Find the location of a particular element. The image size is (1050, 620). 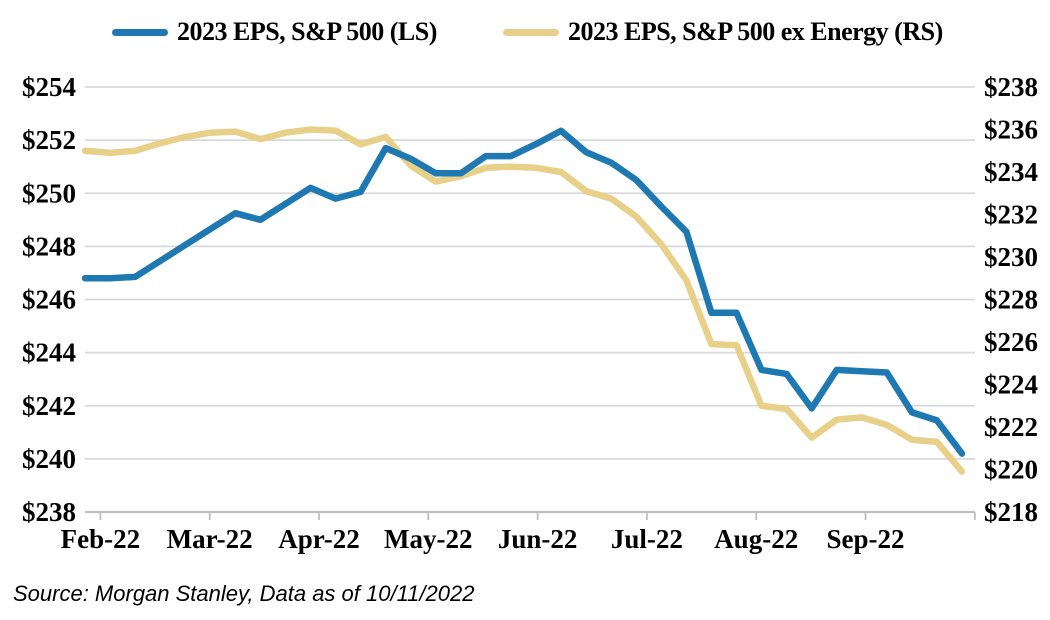

x-axis-label: Mar-22 is located at coordinates (210, 539).